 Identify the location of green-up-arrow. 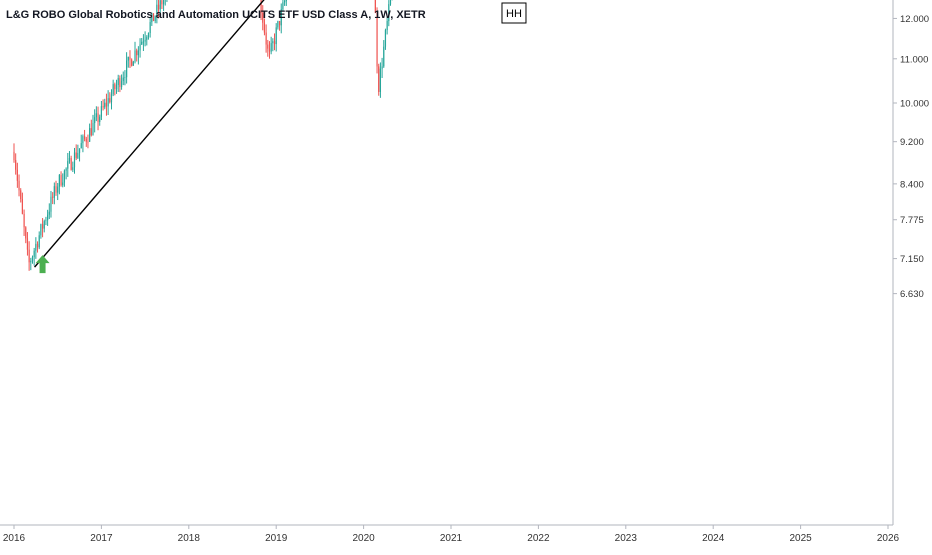
(42, 264).